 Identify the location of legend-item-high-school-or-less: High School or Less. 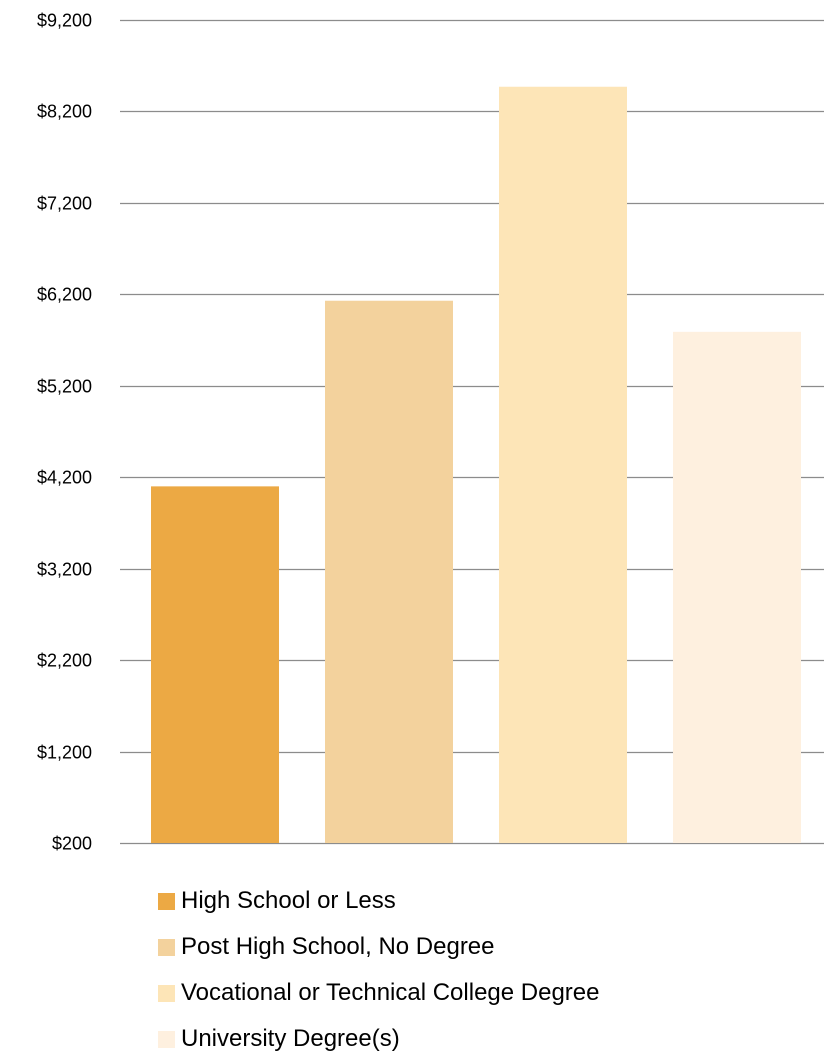
(379, 901).